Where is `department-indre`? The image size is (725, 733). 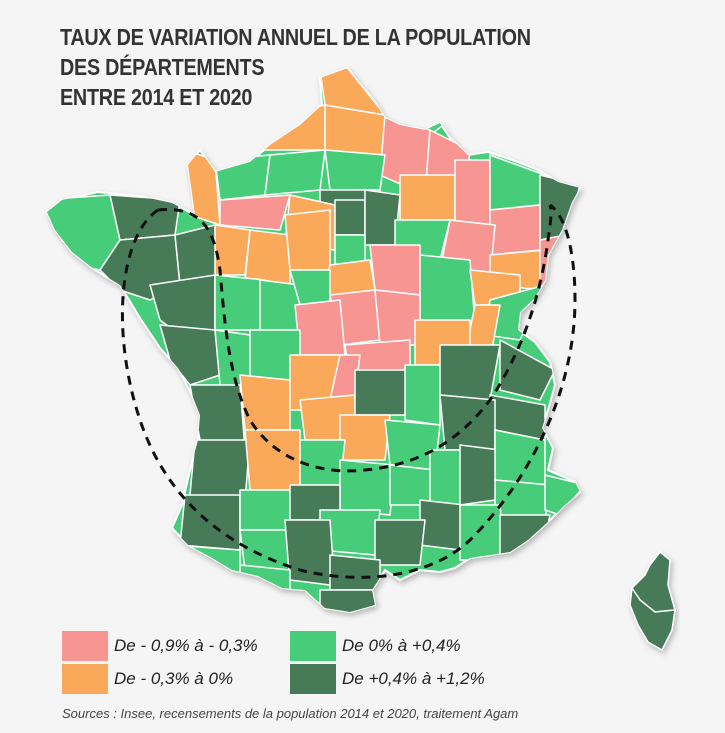 department-indre is located at coordinates (320, 327).